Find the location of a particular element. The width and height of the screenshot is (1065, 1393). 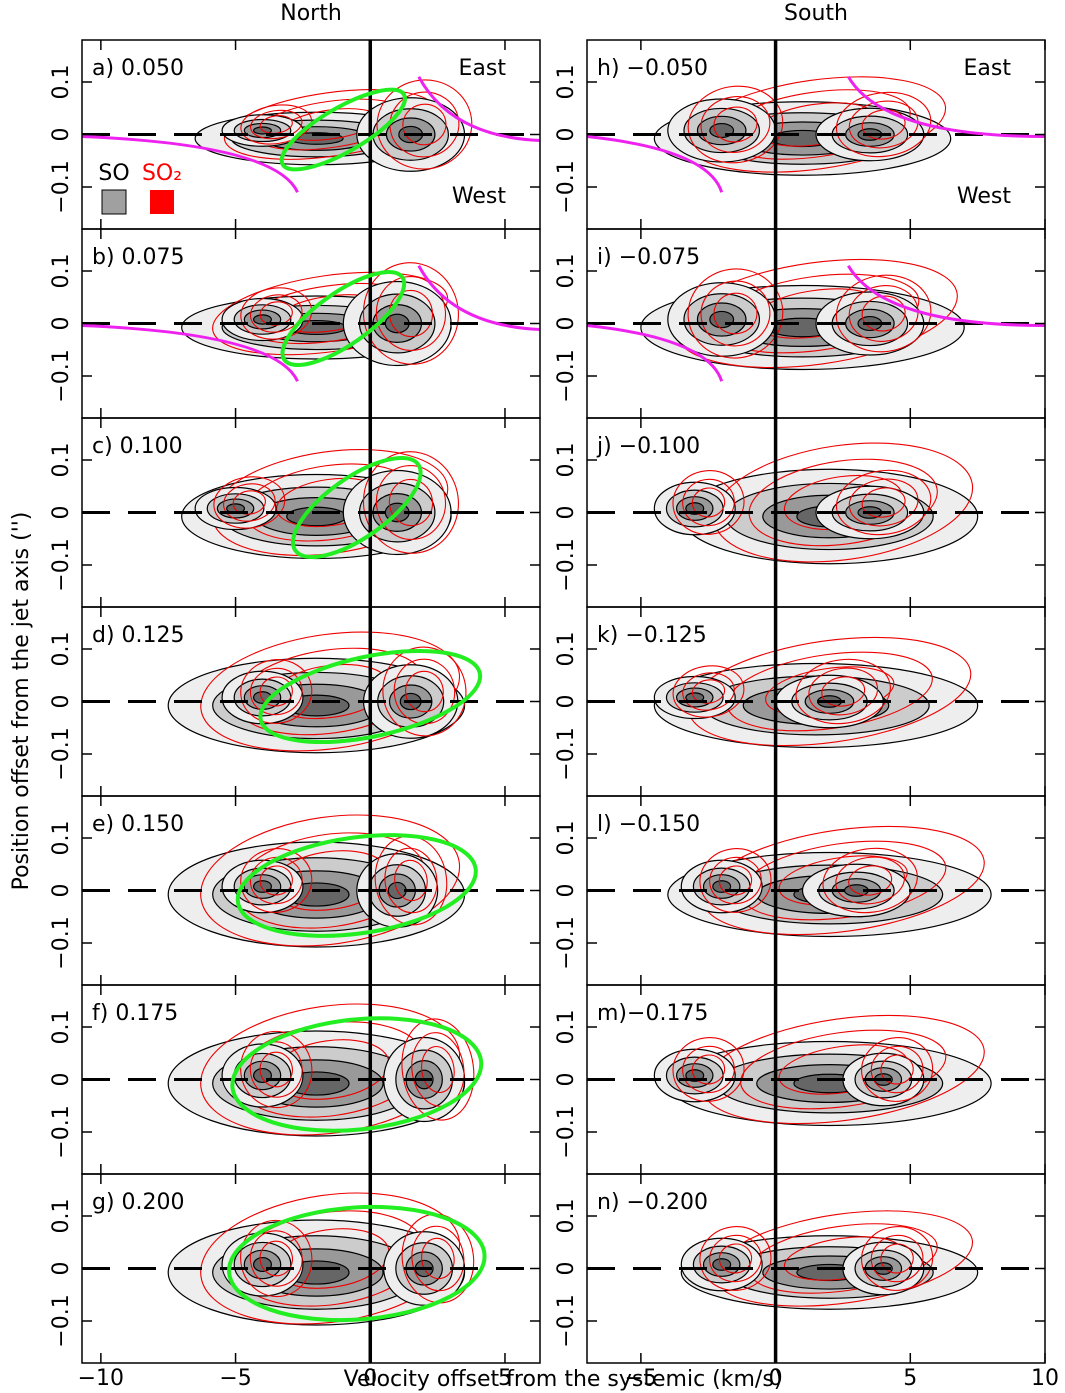

panel: −0.1 0 0.1 h) −0.050 East West is located at coordinates (800, 134).